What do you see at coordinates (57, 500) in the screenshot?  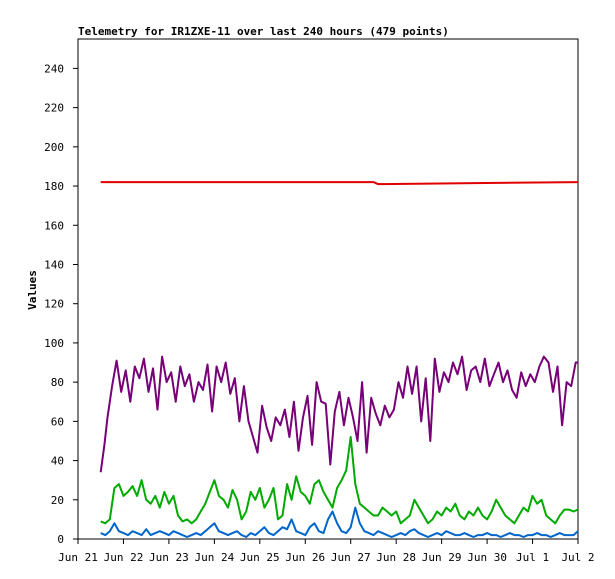 I see `y-tick-label: 20` at bounding box center [57, 500].